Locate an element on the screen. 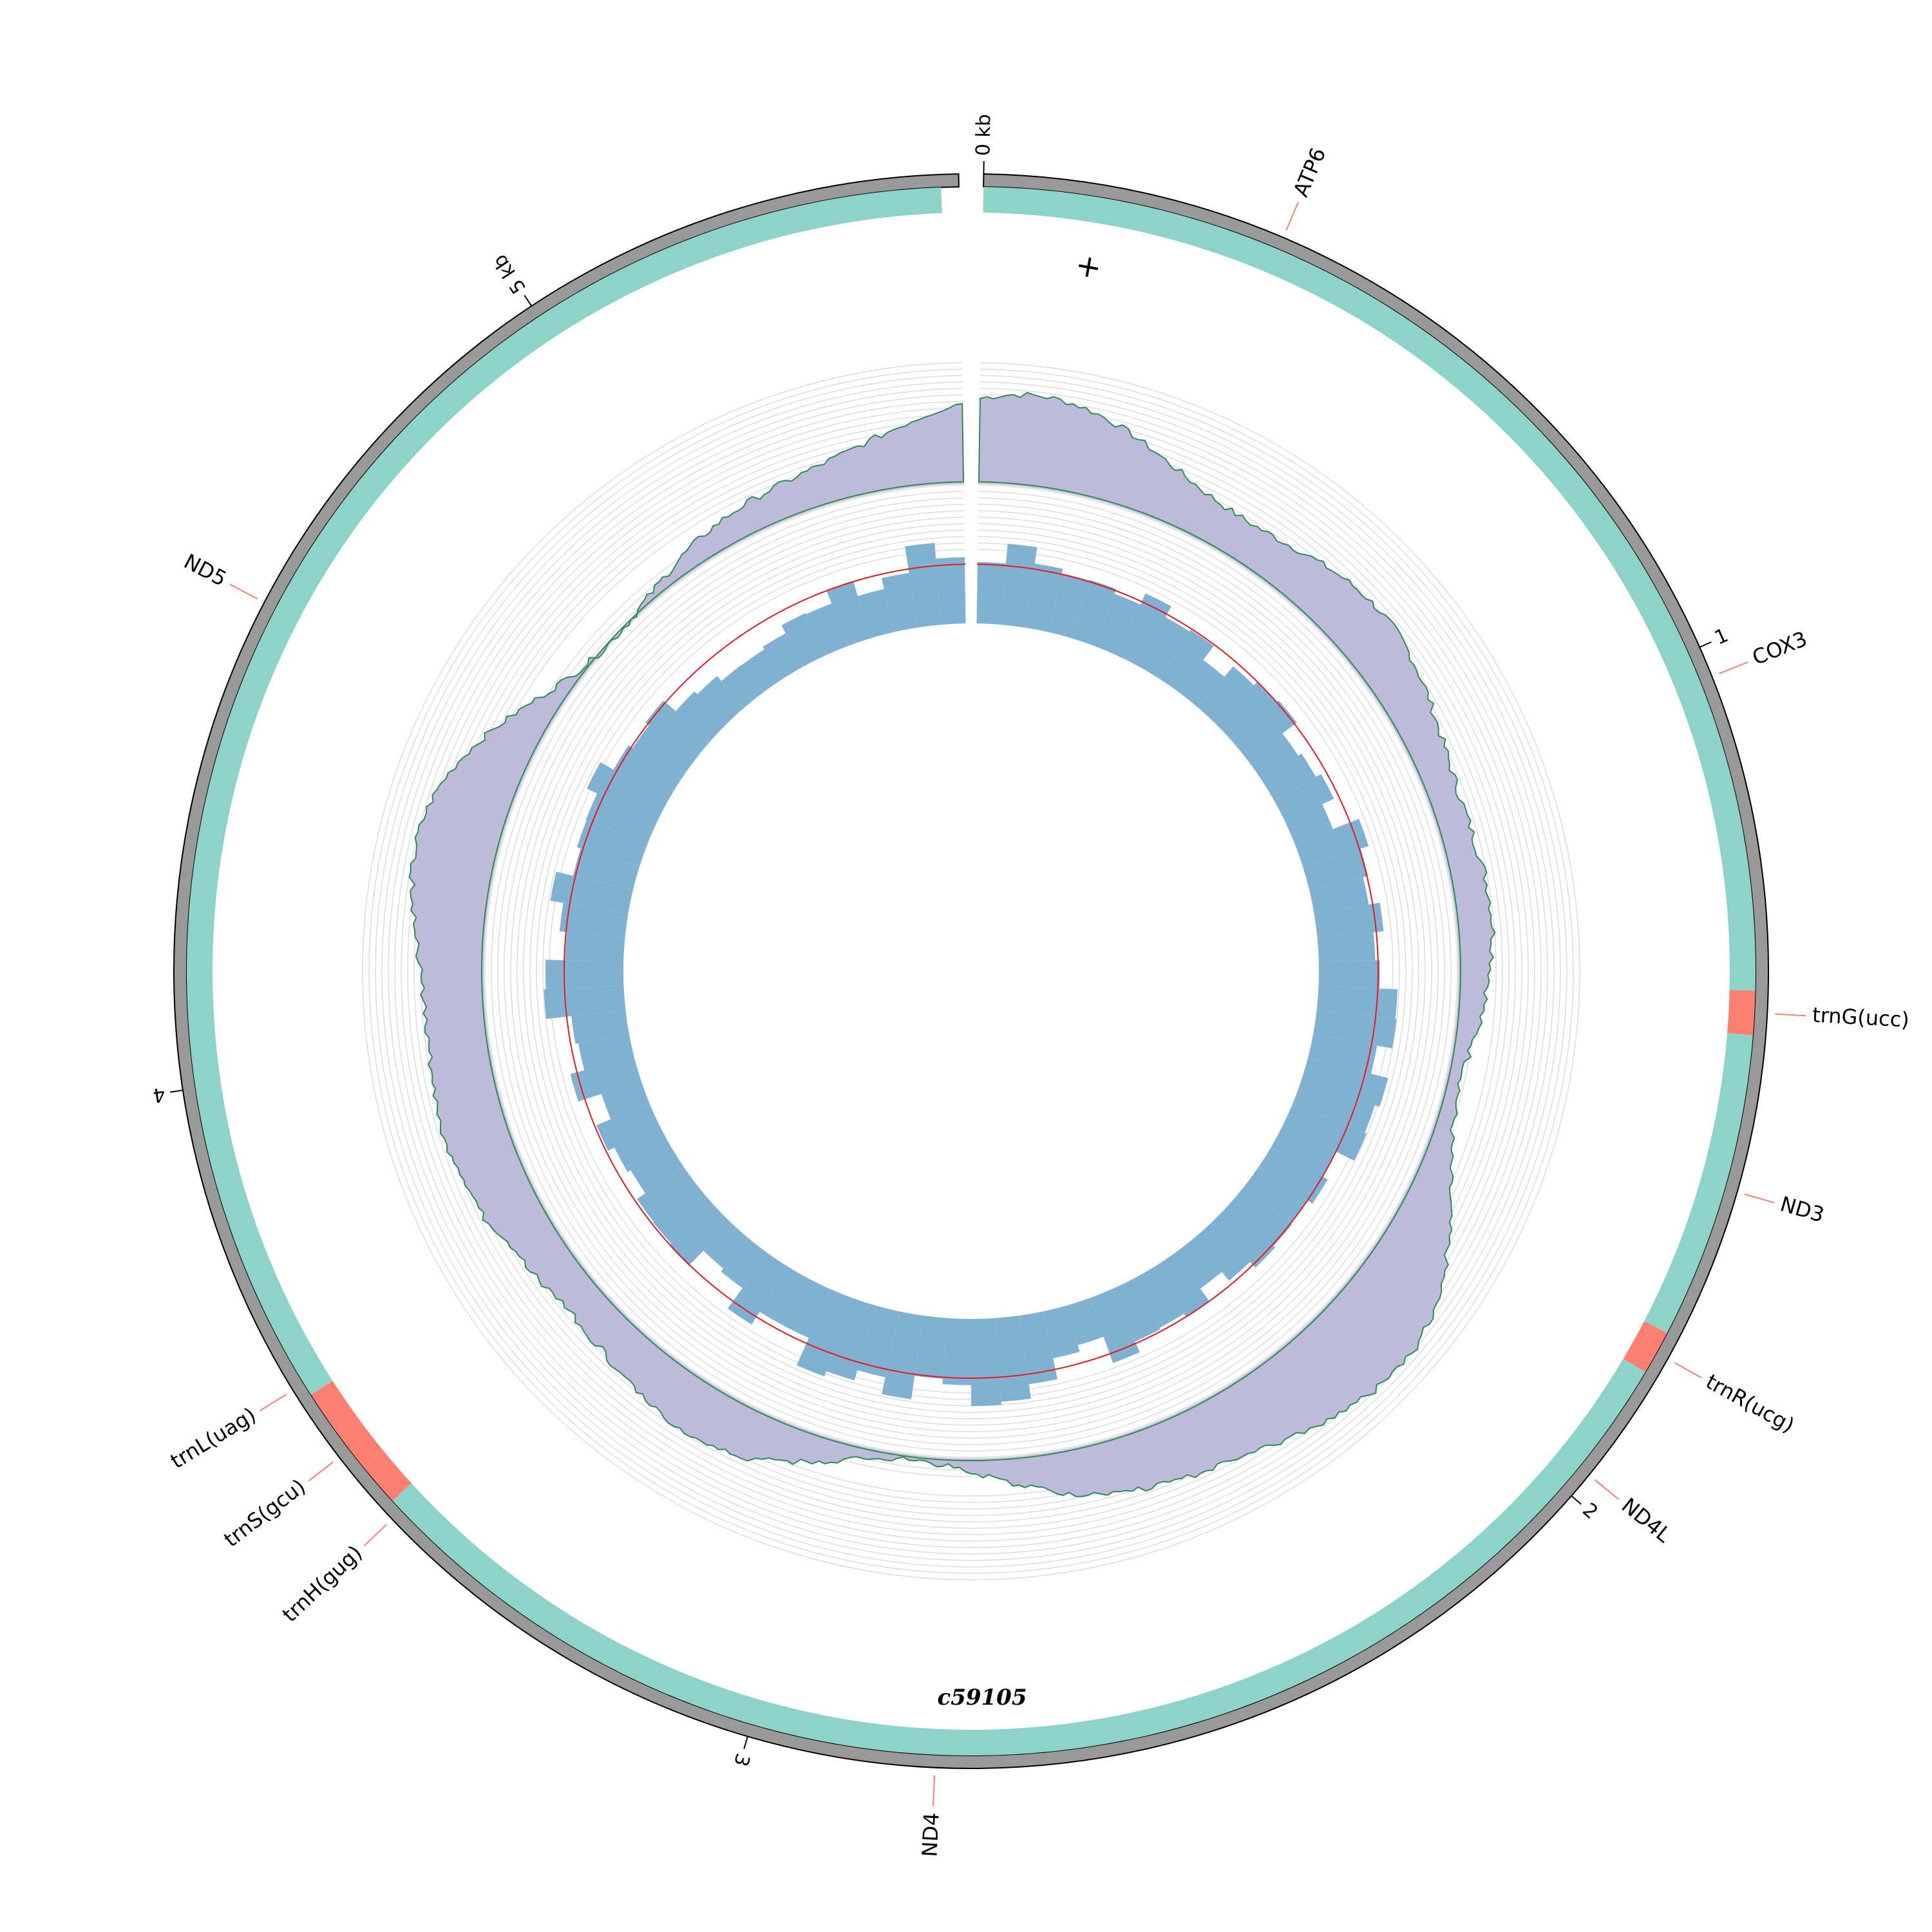 Image resolution: width=1932 pixels, height=1932 pixels. tick-label: 2 is located at coordinates (1590, 1512).